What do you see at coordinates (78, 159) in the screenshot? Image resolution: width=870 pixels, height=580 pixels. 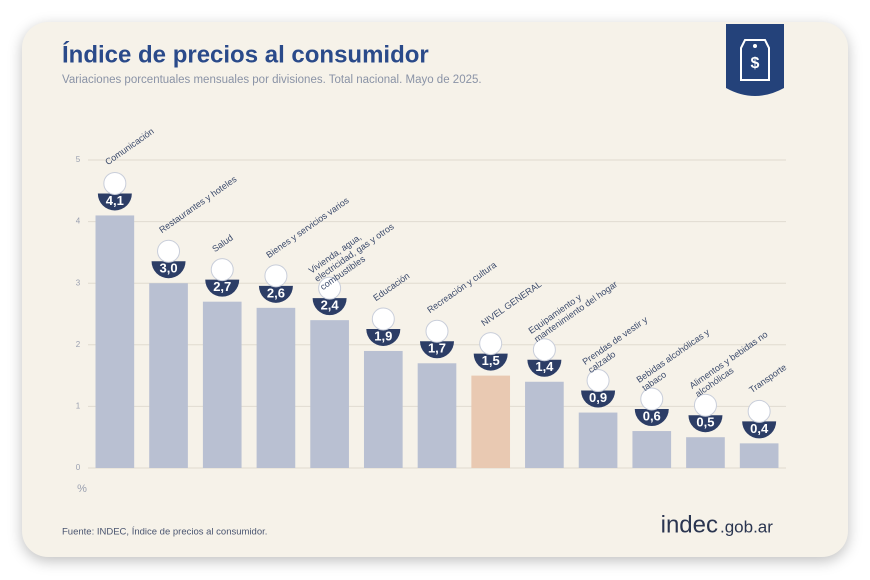 I see `y-tick-label: 5` at bounding box center [78, 159].